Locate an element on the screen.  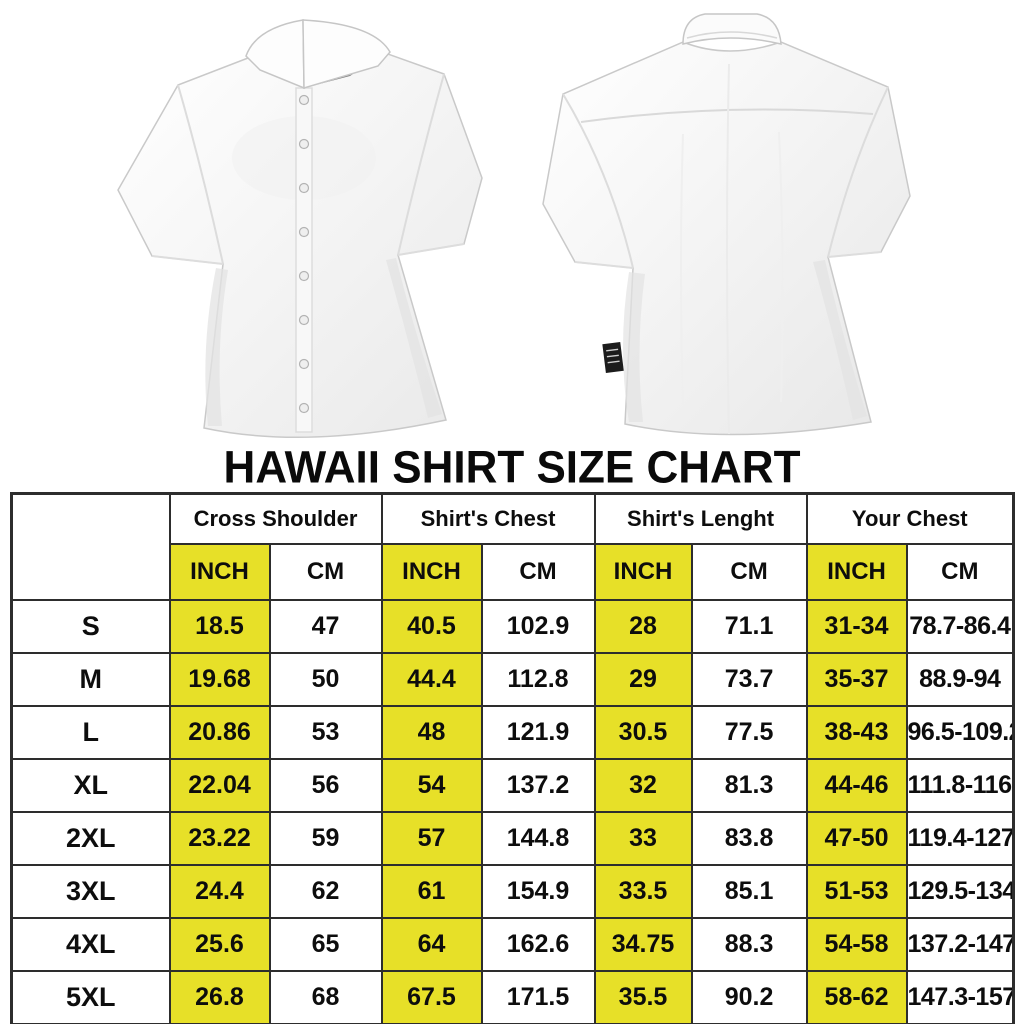
cell-shirts-chest-inch: 57 is located at coordinates (431, 838).